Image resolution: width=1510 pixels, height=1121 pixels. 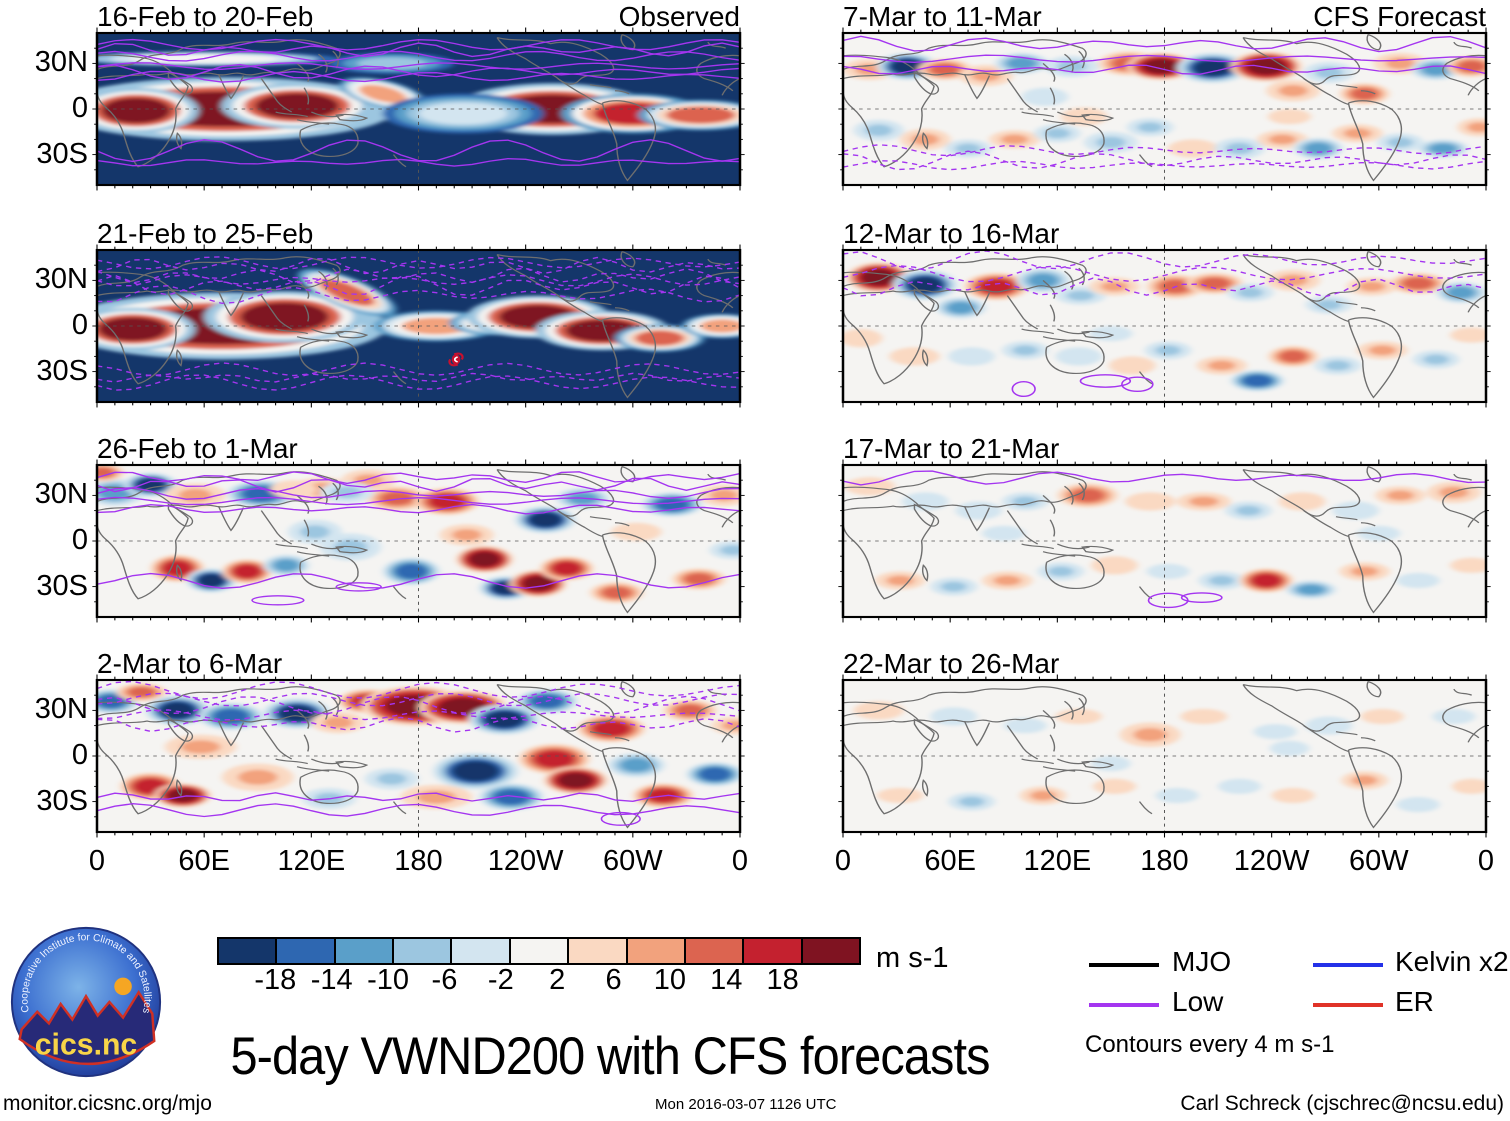 I want to click on lon-tick-label: 60W, so click(x=1379, y=861).